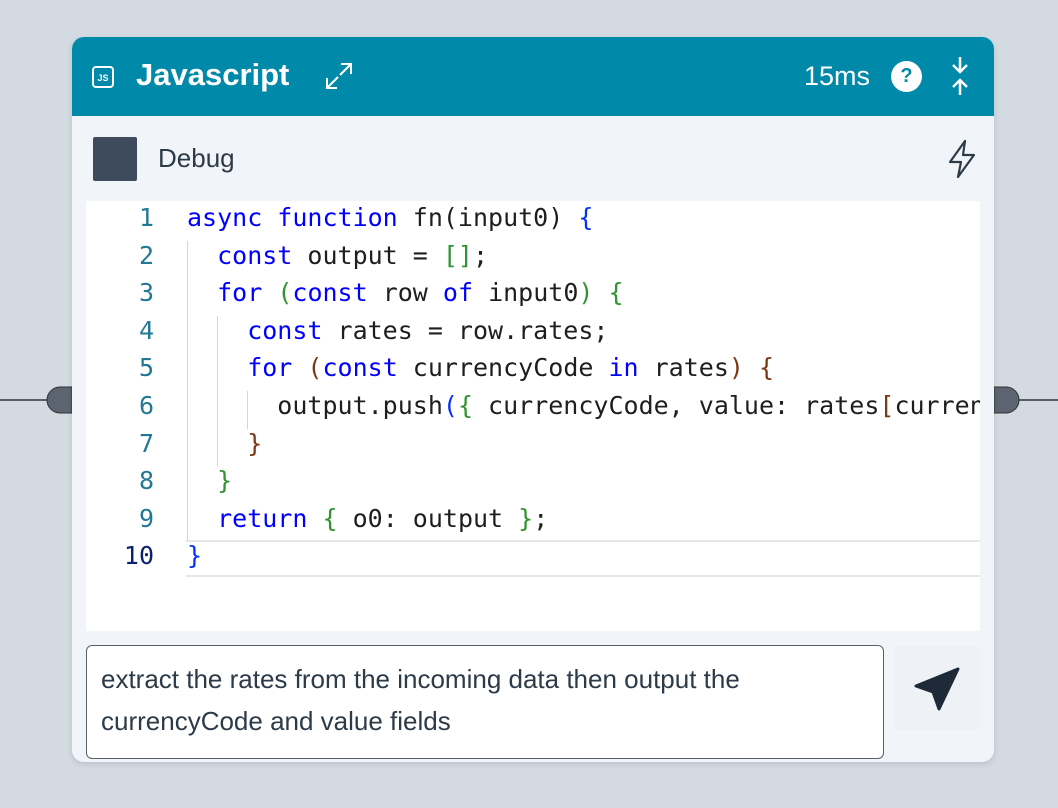 This screenshot has height=808, width=1058. I want to click on code-token: return, so click(247, 518).